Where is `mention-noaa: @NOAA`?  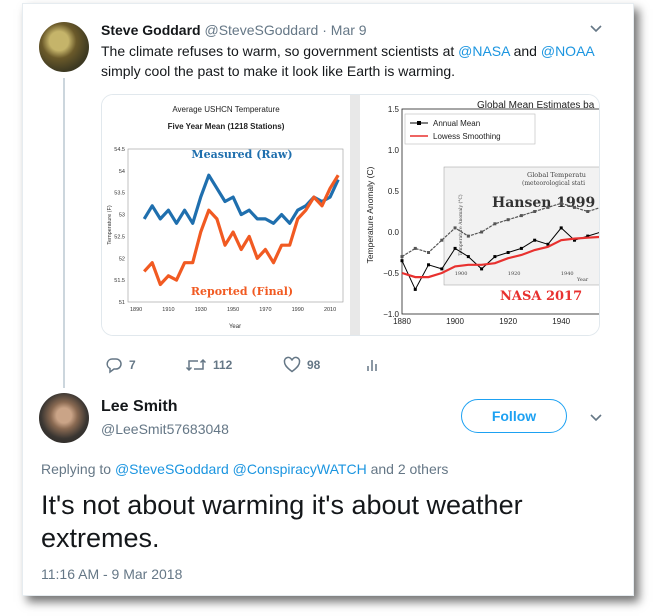 mention-noaa: @NOAA is located at coordinates (567, 51).